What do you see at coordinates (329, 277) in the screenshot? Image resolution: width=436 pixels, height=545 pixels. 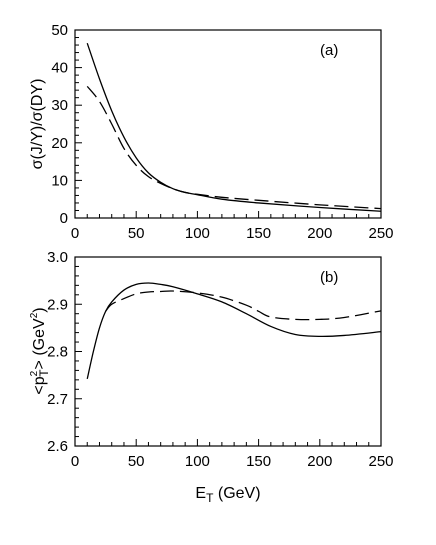 I see `panel-b-label: (b)` at bounding box center [329, 277].